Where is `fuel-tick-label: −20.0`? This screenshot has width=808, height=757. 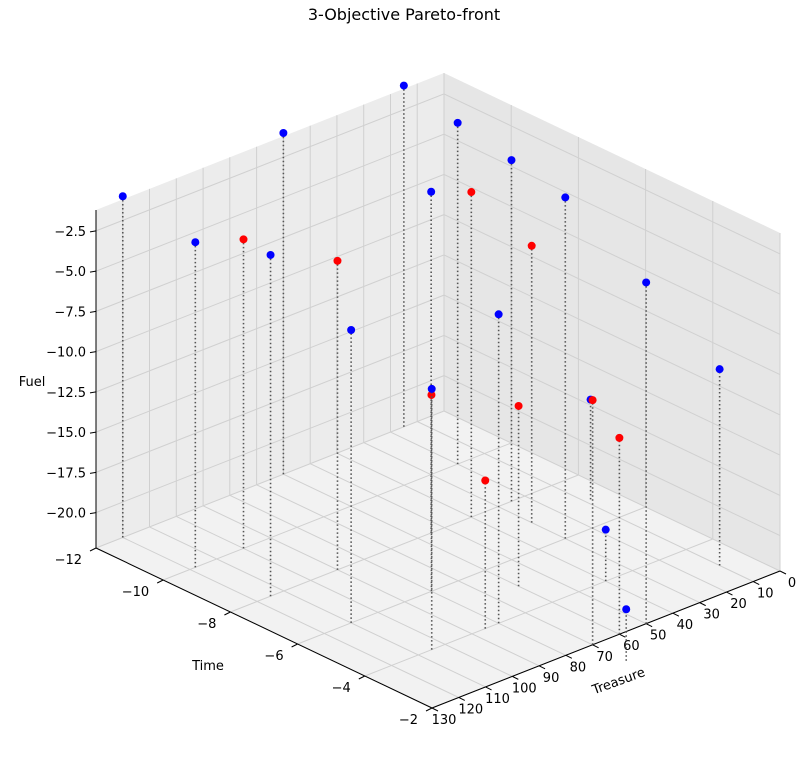 fuel-tick-label: −20.0 is located at coordinates (66, 514).